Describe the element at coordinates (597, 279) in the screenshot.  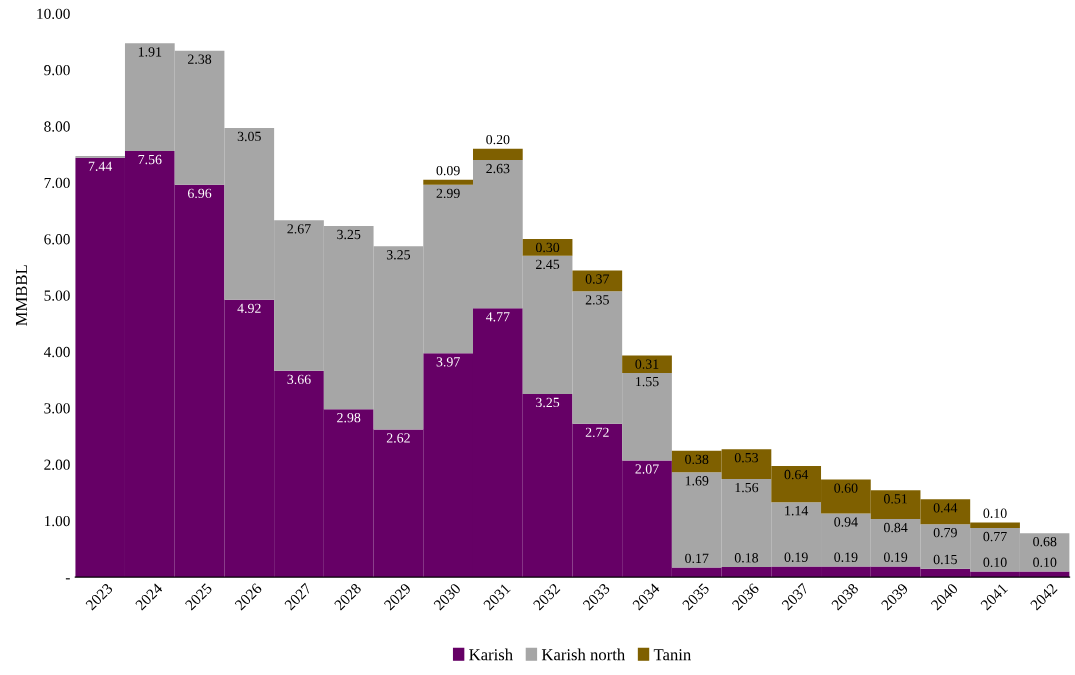
I see `data-label: 0.37` at that location.